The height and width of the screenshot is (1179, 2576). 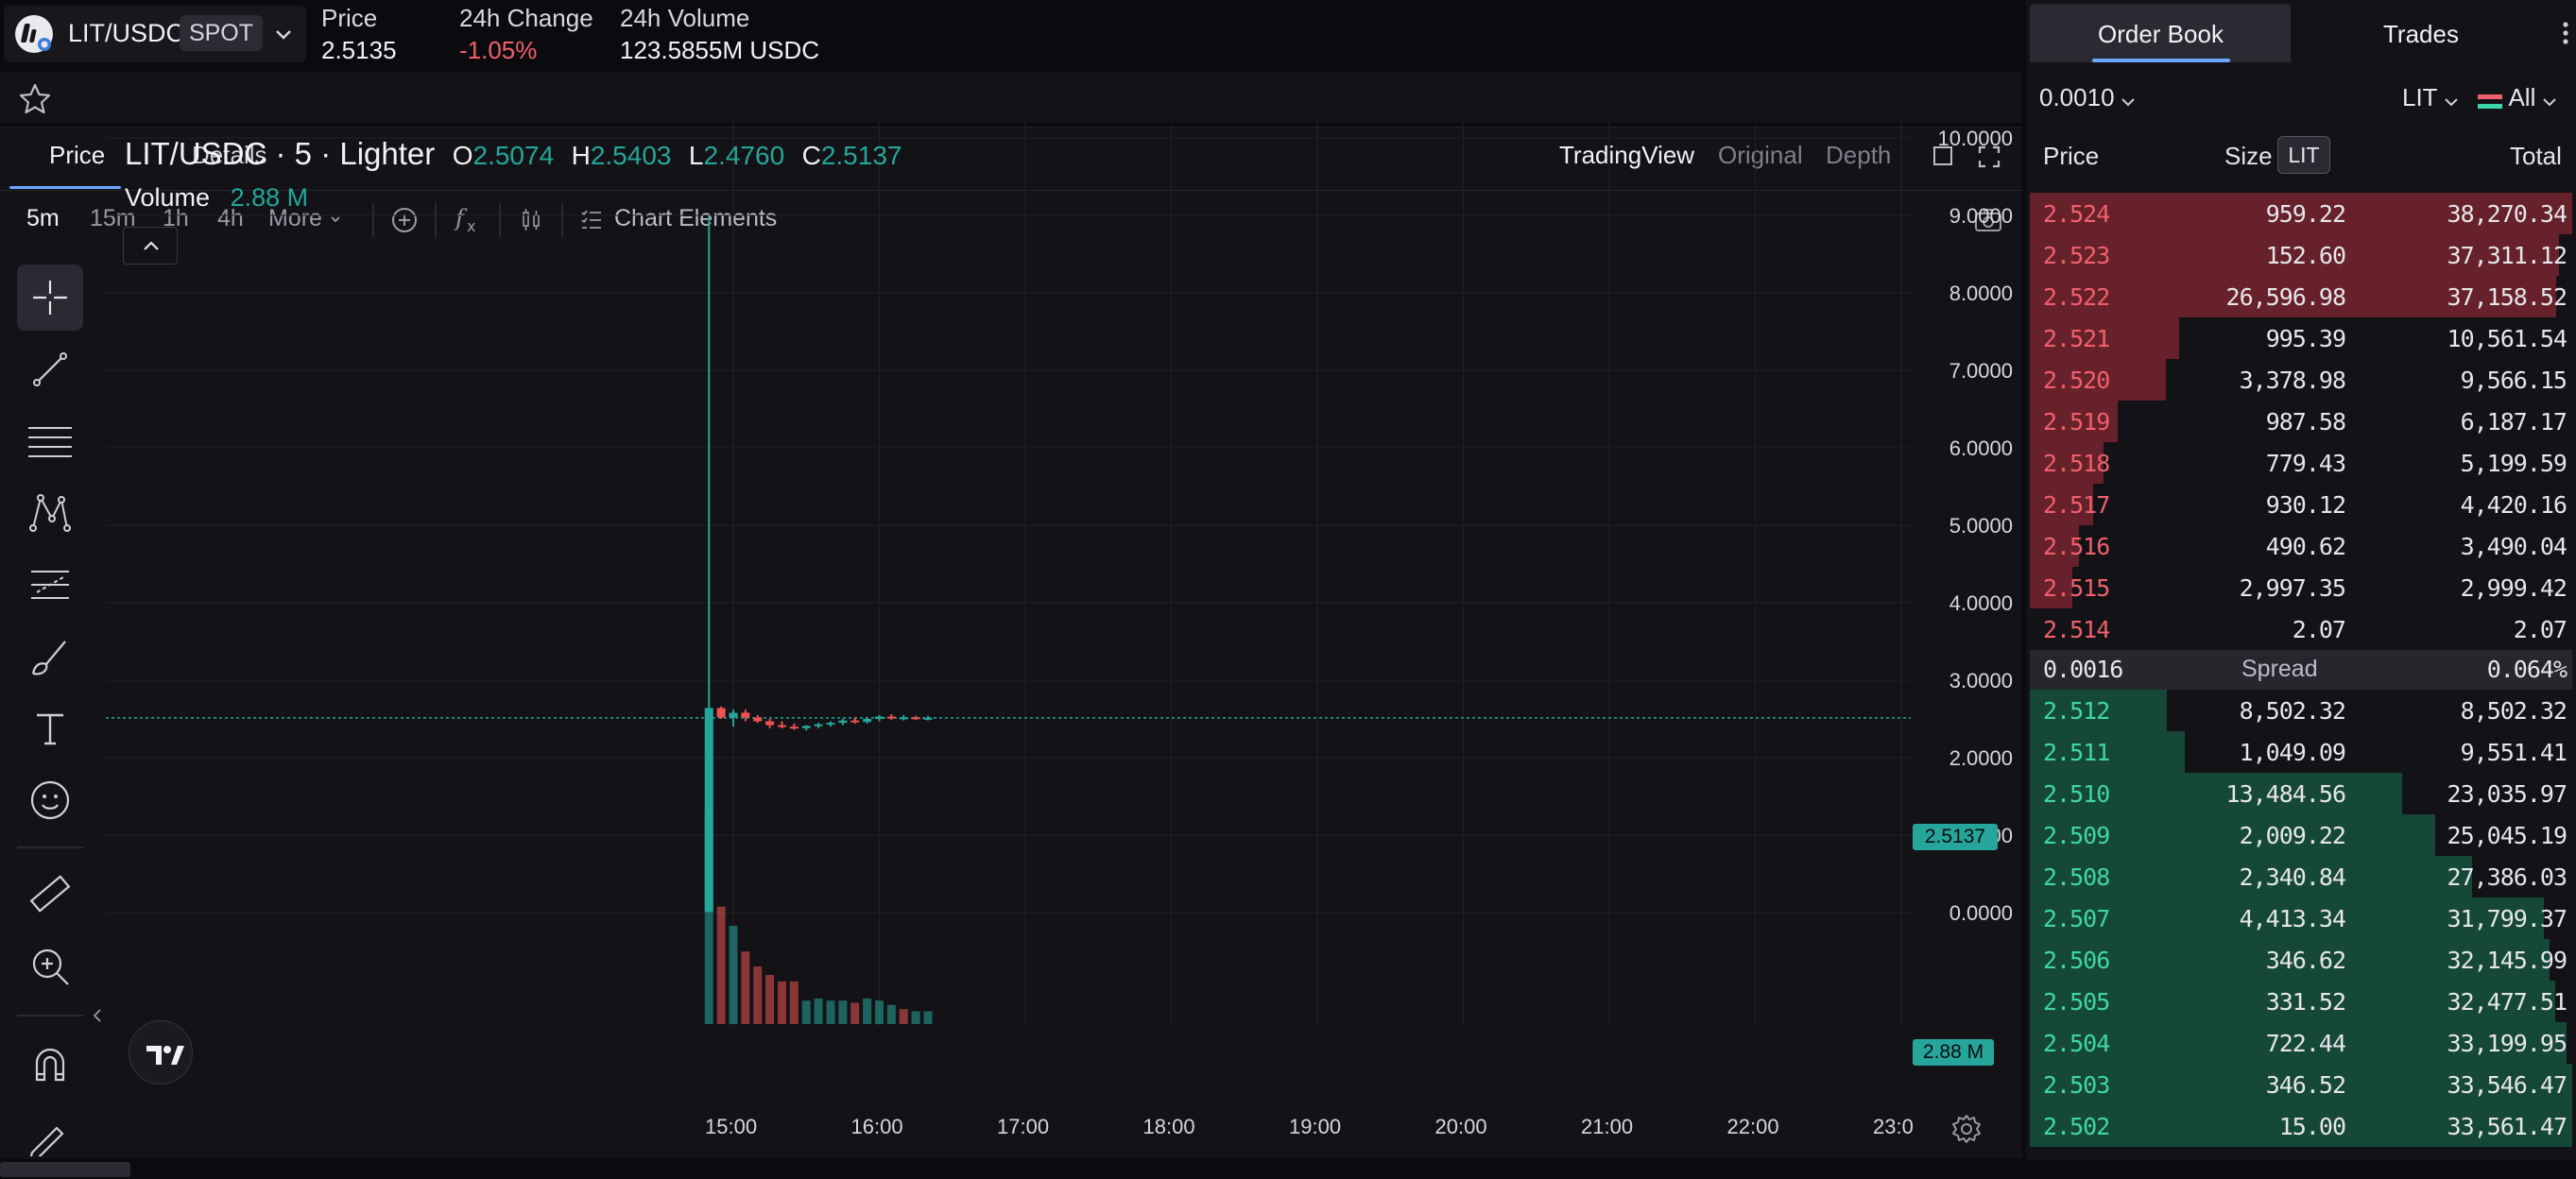 What do you see at coordinates (696, 218) in the screenshot?
I see `chart-elements-button: Chart Elements` at bounding box center [696, 218].